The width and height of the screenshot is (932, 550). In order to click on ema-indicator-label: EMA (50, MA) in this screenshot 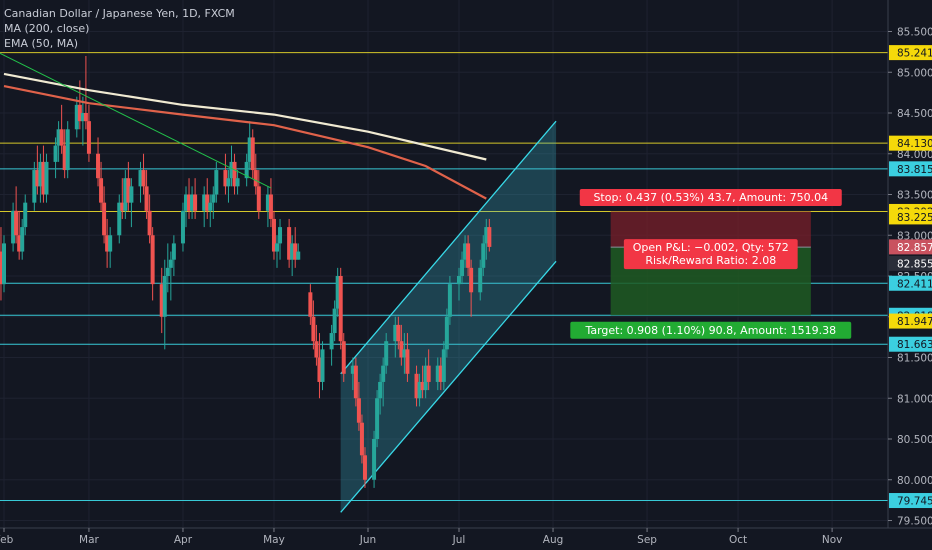, I will do `click(41, 43)`.